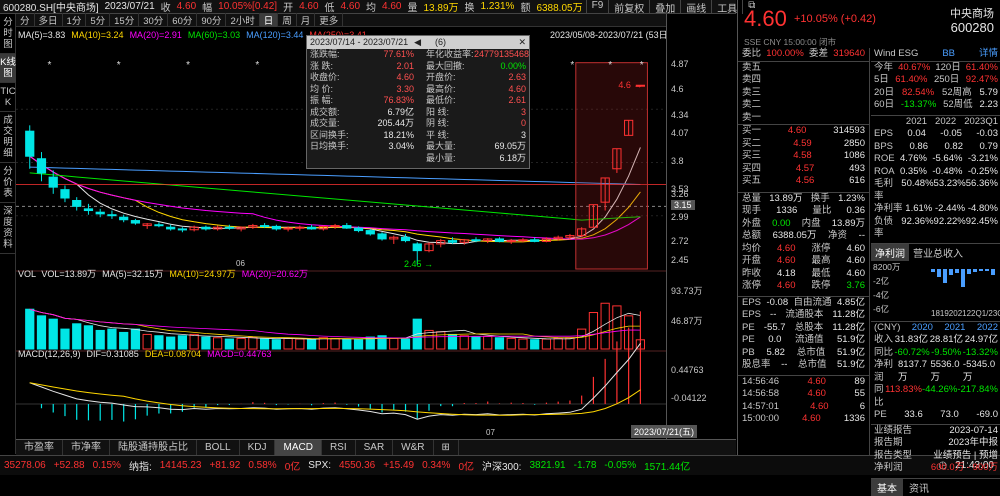 The image size is (1000, 496). Describe the element at coordinates (8, 97) in the screenshot. I see `left-tab: TICK` at that location.